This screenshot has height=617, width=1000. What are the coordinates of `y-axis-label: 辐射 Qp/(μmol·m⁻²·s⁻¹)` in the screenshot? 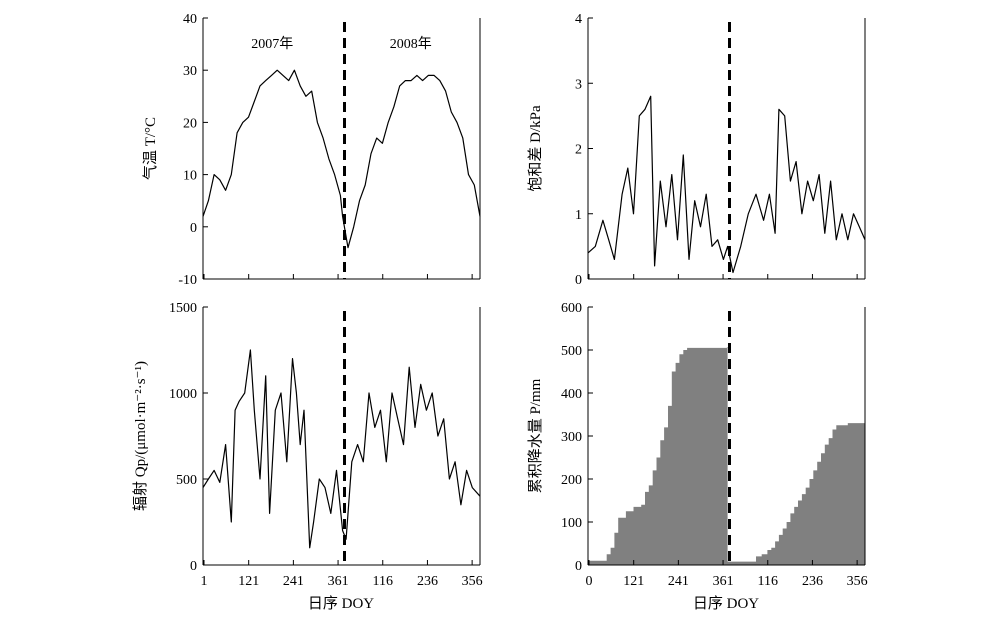 It's located at (140, 436).